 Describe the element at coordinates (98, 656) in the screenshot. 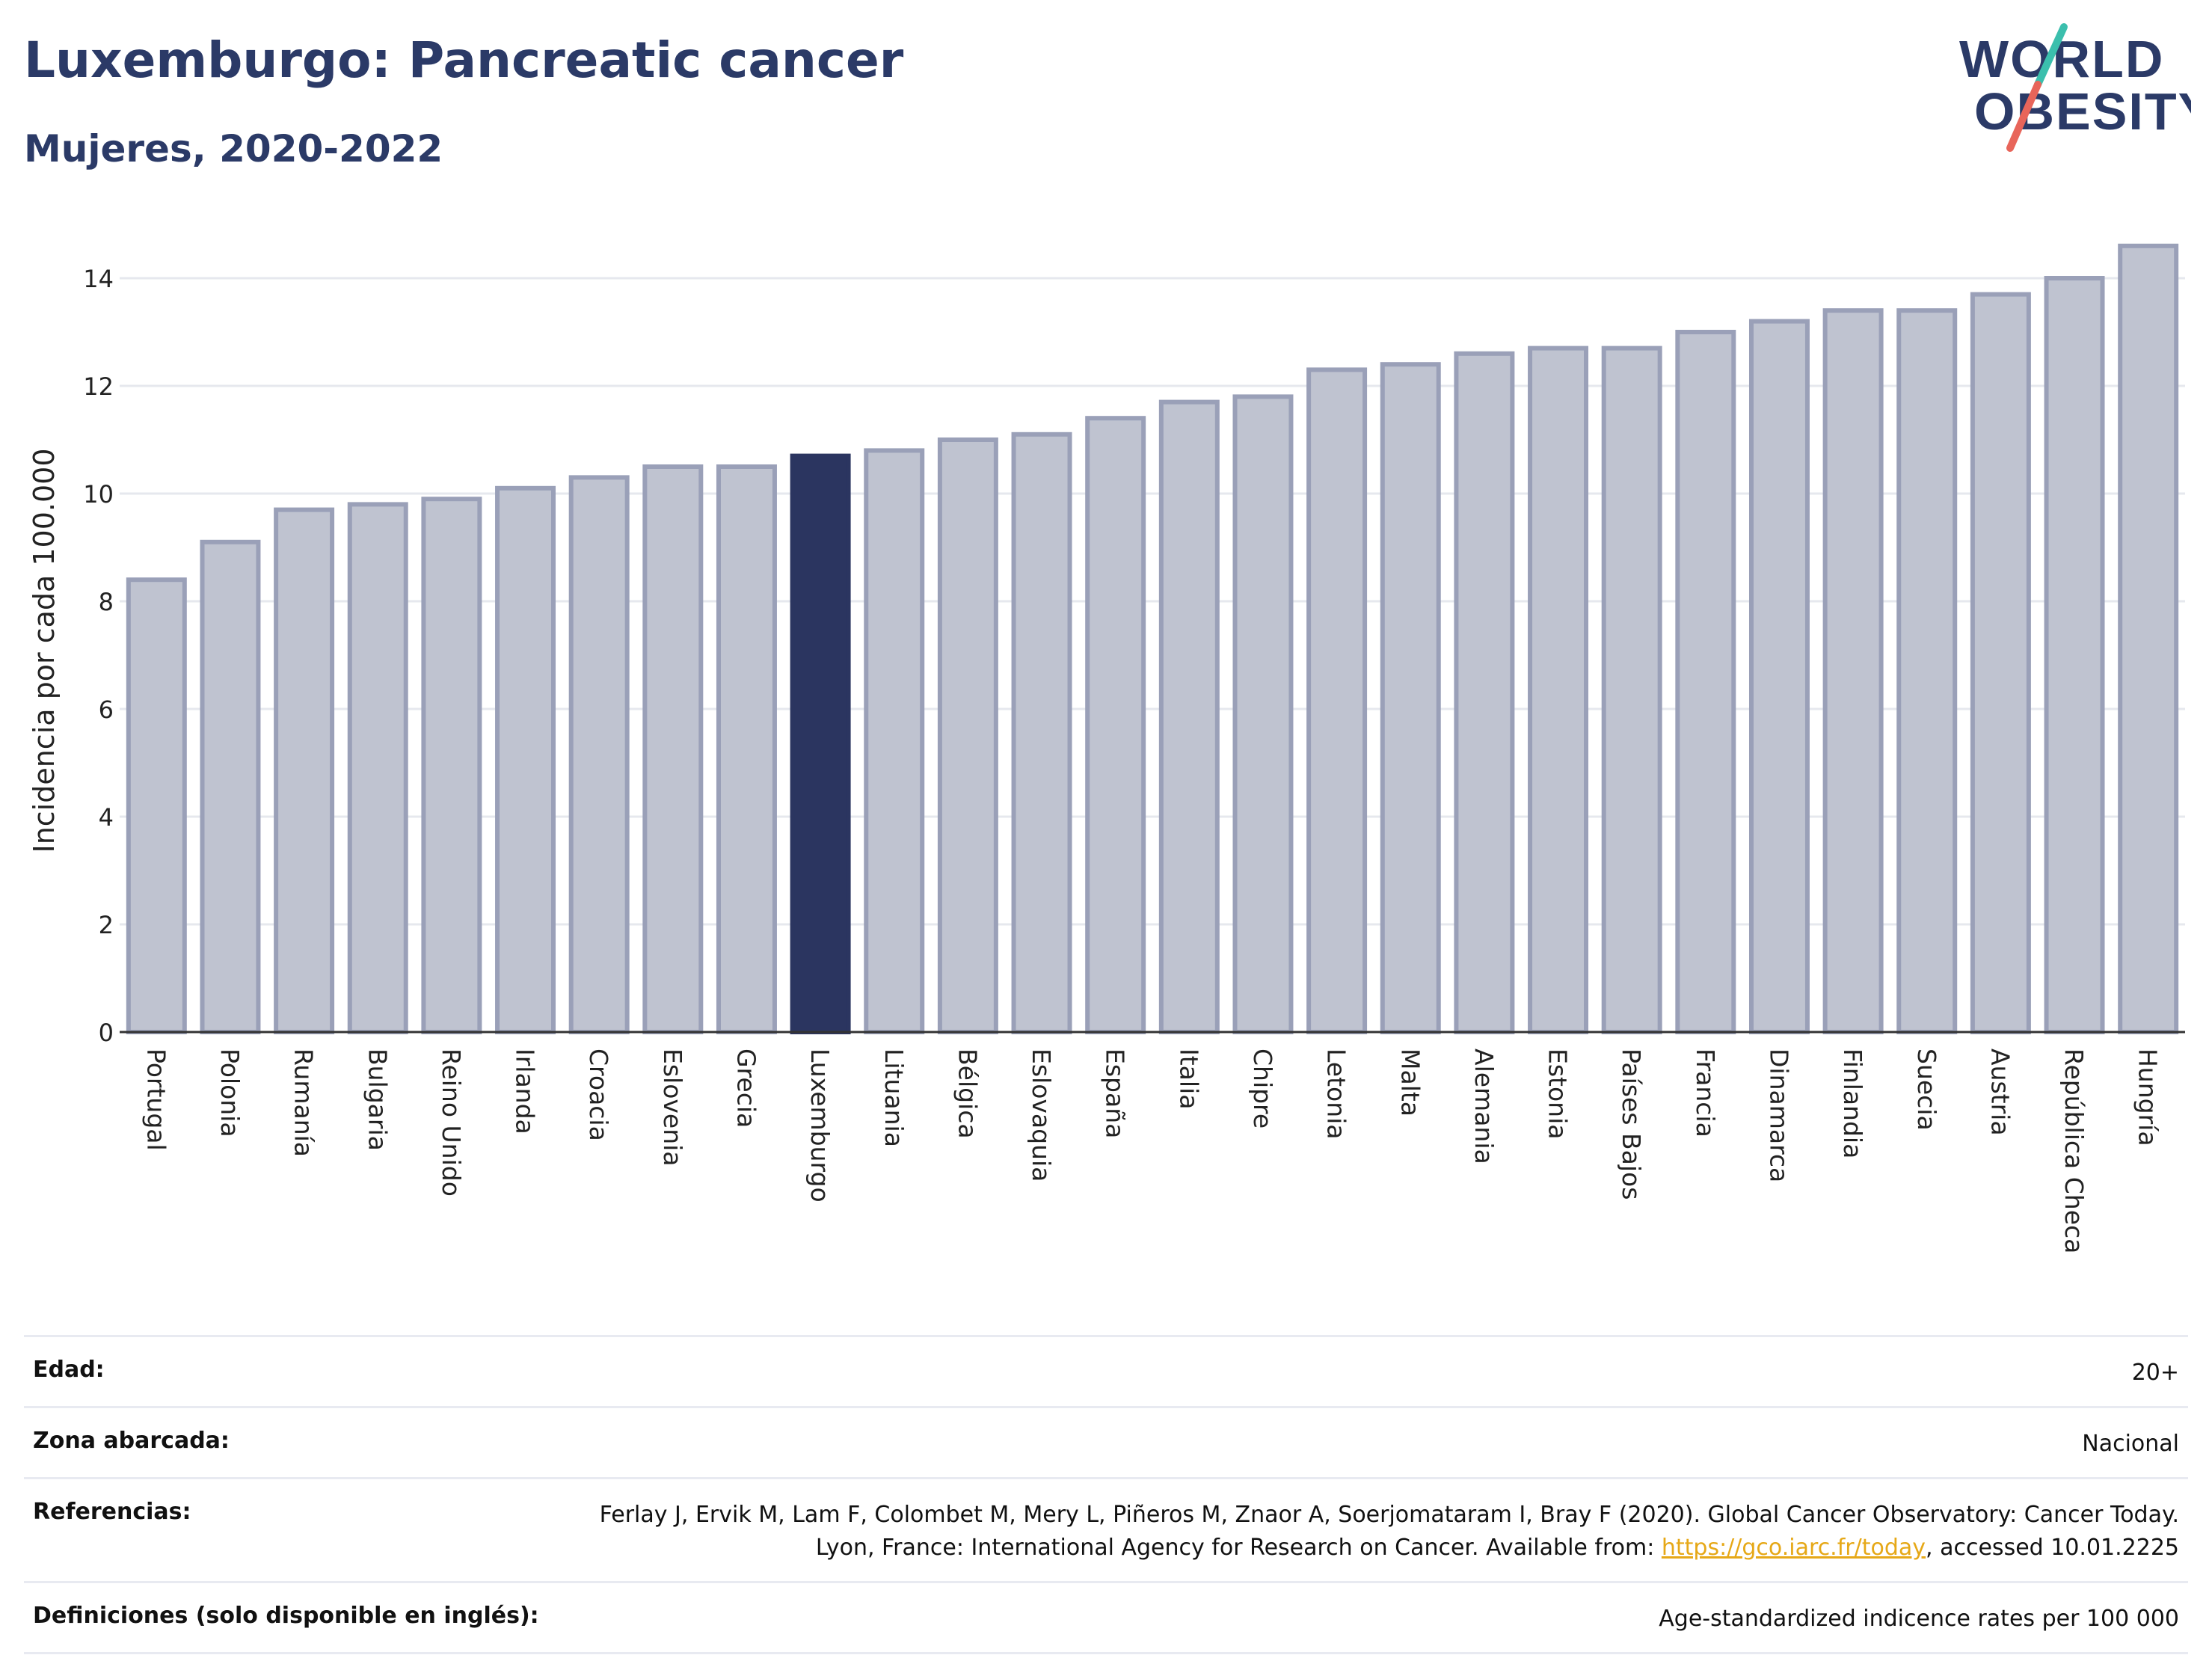

I see `y-tick-labels: 0 2 4 6 8 10 12 14` at that location.